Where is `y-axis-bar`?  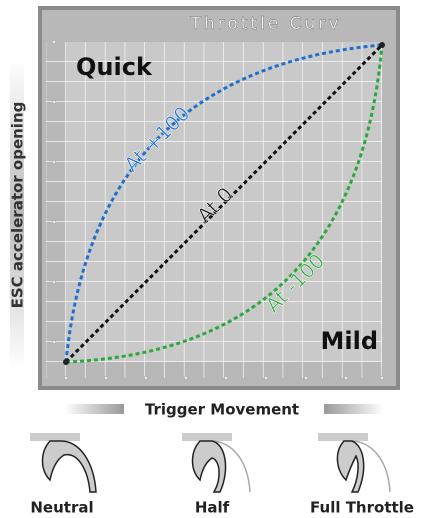
y-axis-bar is located at coordinates (17, 215).